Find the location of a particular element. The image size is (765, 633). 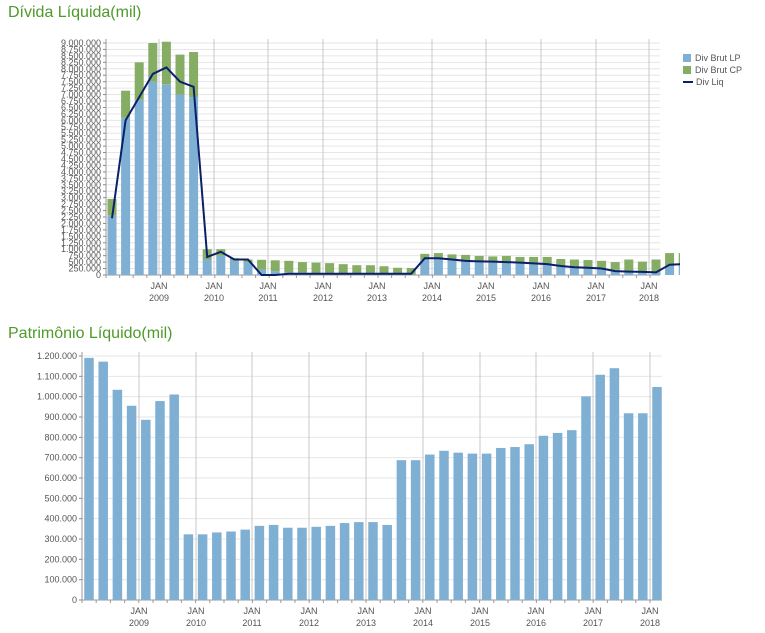

legend-label-cp: Div Brut CP is located at coordinates (719, 70).